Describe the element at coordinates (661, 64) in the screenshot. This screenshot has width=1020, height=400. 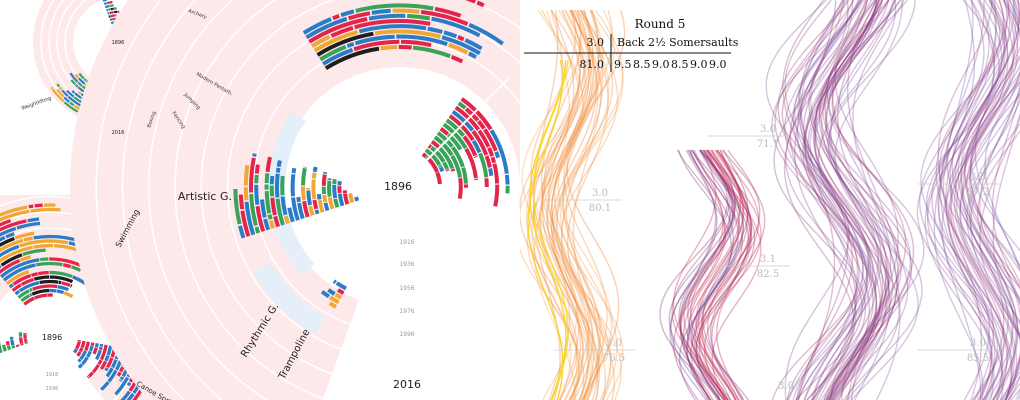
I see `judge-score: 9.0` at that location.